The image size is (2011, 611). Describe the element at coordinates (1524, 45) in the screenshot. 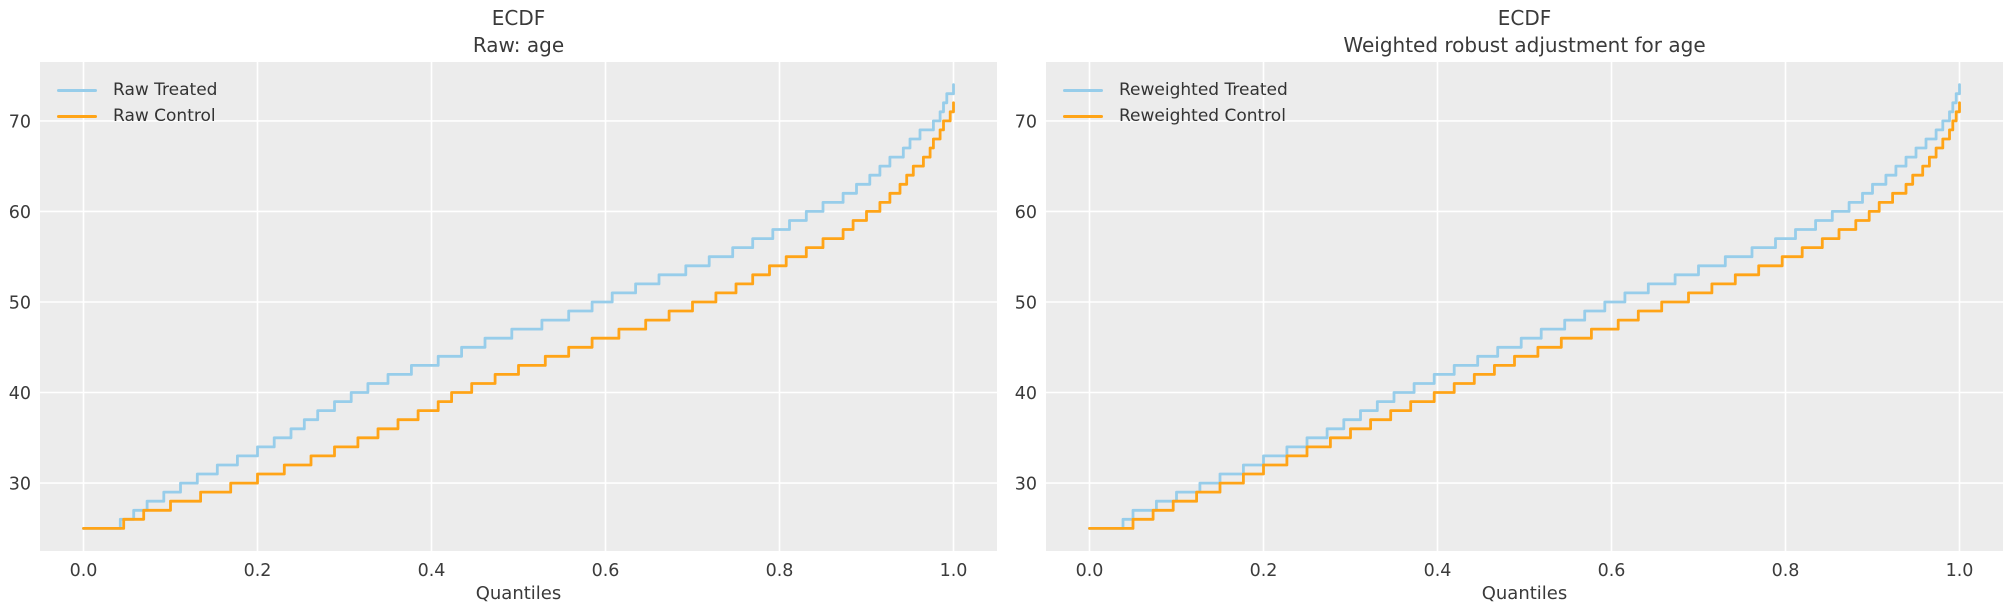

I see `chart-title-line2: Weighted robust adjustment for age` at that location.